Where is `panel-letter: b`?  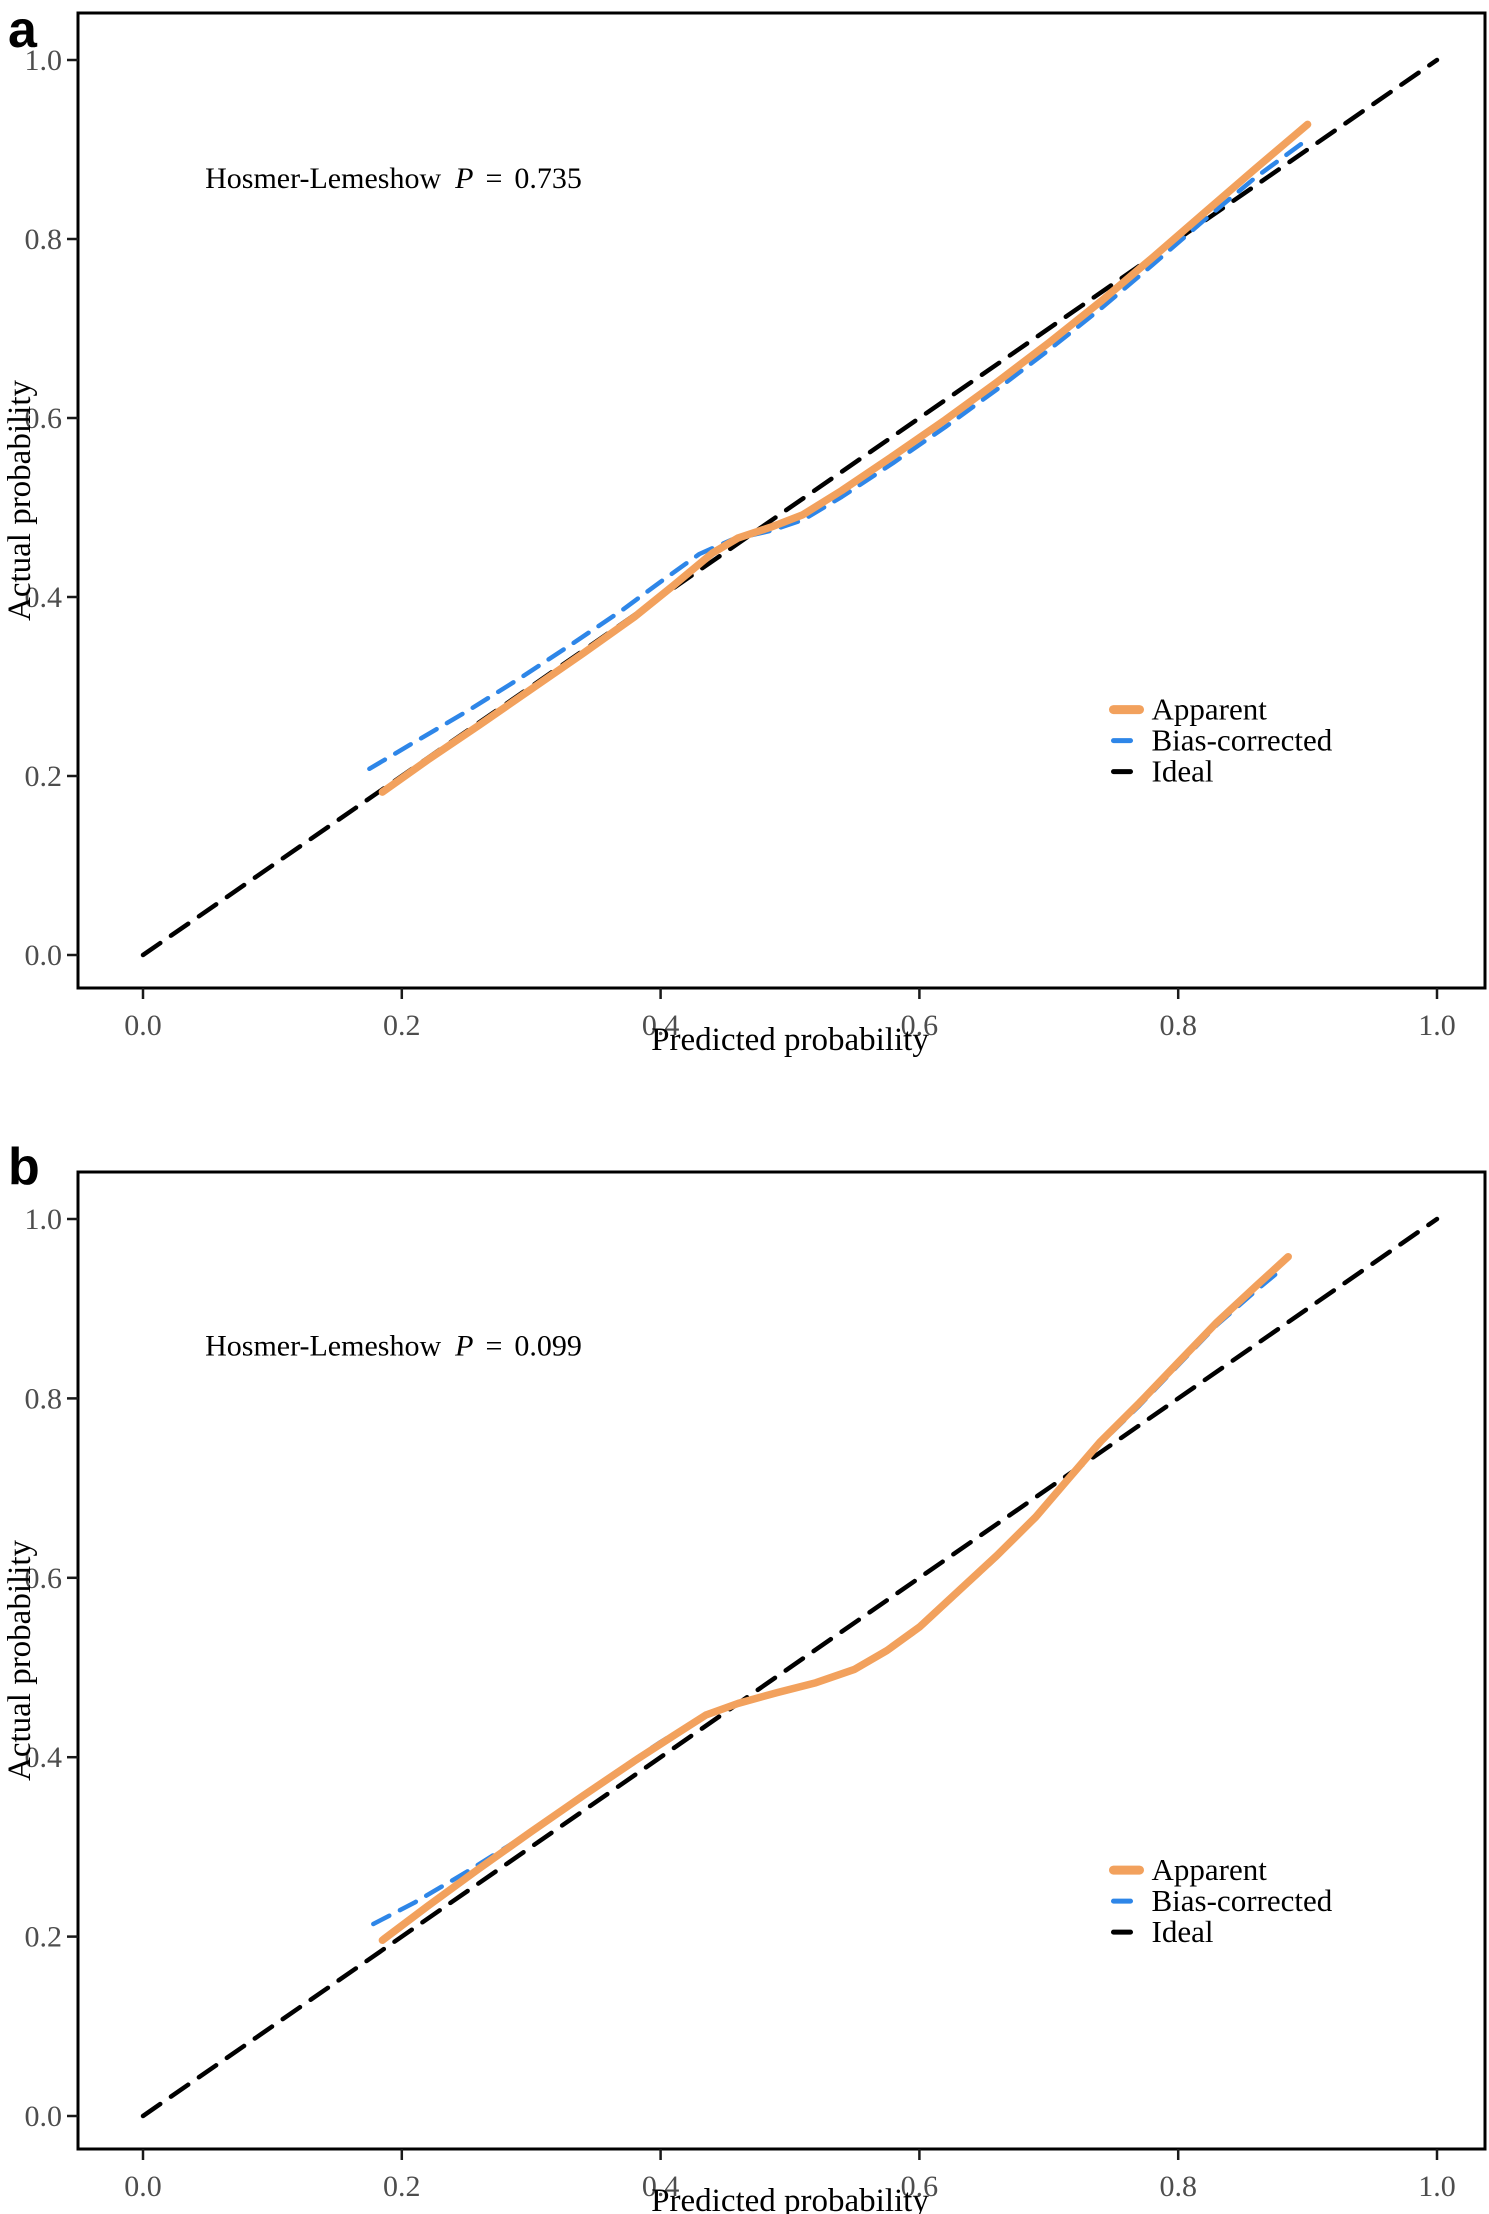
panel-letter: b is located at coordinates (24, 1167).